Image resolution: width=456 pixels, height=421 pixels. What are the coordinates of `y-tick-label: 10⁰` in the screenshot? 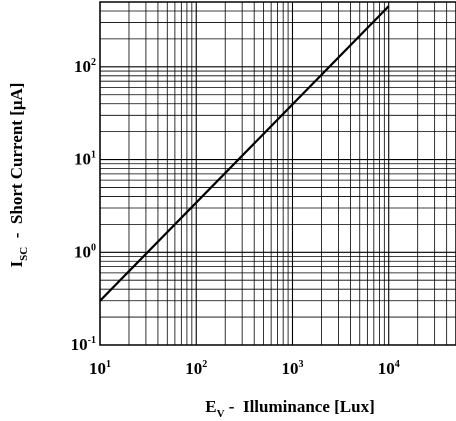 It's located at (85, 251).